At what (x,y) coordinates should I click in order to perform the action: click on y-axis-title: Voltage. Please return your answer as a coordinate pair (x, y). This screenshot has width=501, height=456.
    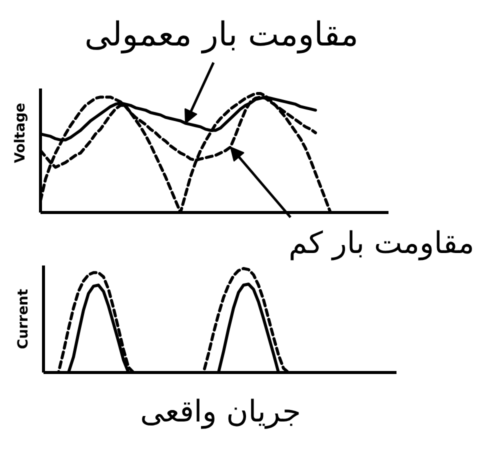
    Looking at the image, I should click on (20, 133).